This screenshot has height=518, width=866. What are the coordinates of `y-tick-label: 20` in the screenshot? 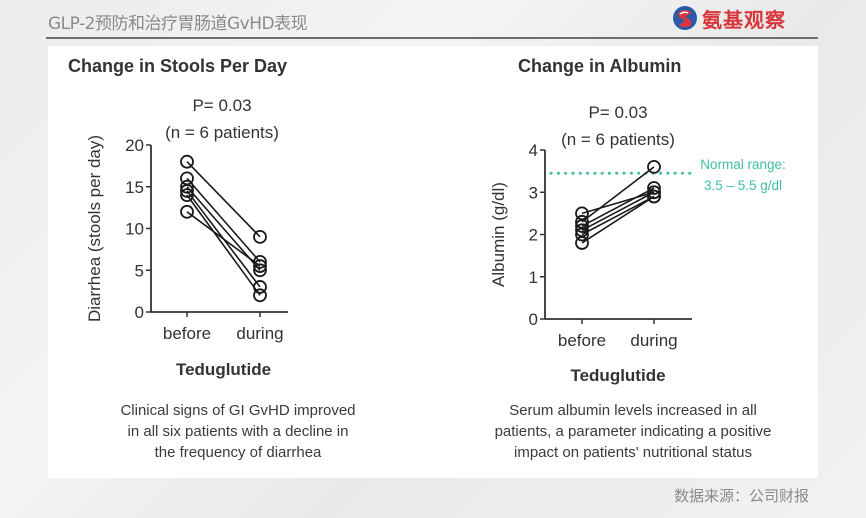 It's located at (134, 145).